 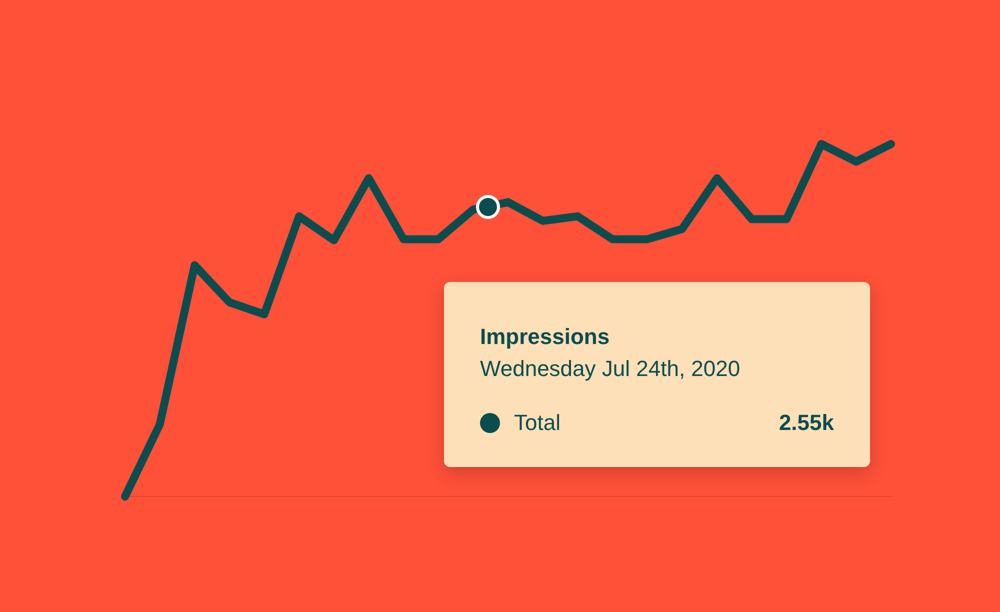 What do you see at coordinates (611, 369) in the screenshot?
I see `annotation: Wednesday Jul 24th, 2020` at bounding box center [611, 369].